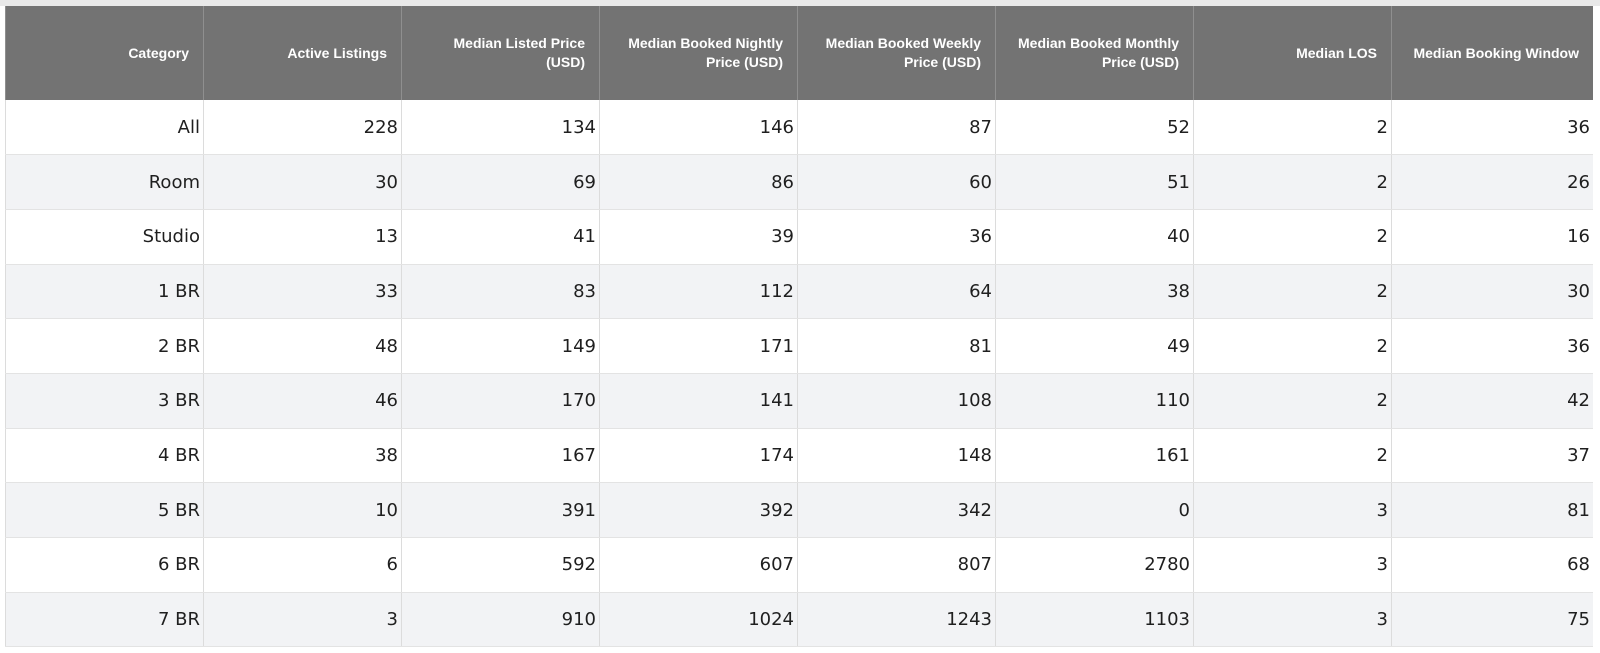 This screenshot has width=1600, height=653. What do you see at coordinates (500, 53) in the screenshot?
I see `header-median-listed-price: Median Listed Price (USD)` at bounding box center [500, 53].